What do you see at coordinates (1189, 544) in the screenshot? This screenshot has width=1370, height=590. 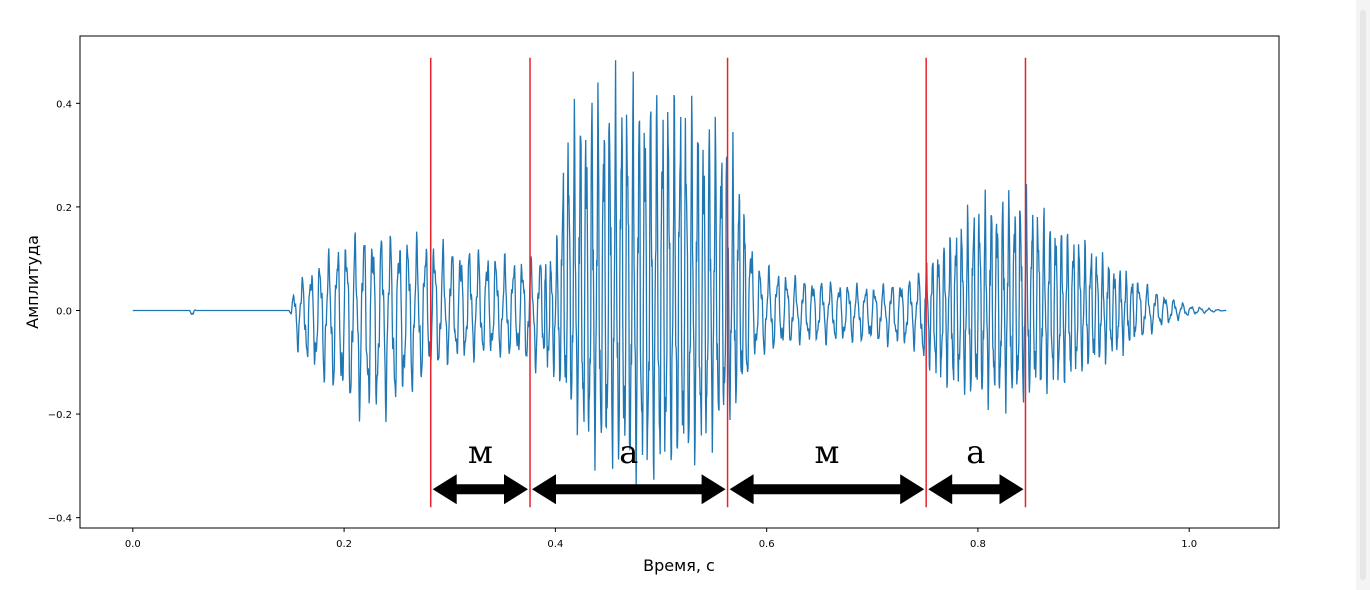 I see `x-tick-label: 1.0` at bounding box center [1189, 544].